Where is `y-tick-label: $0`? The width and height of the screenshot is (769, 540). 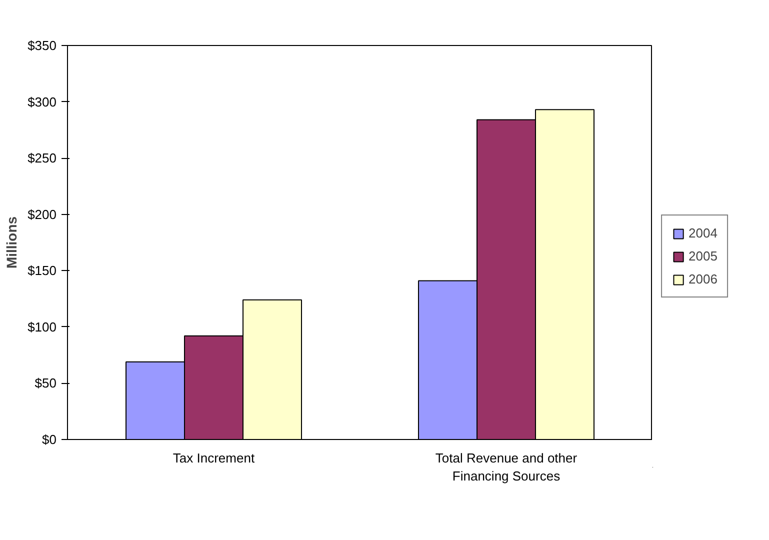 y-tick-label: $0 is located at coordinates (49, 439).